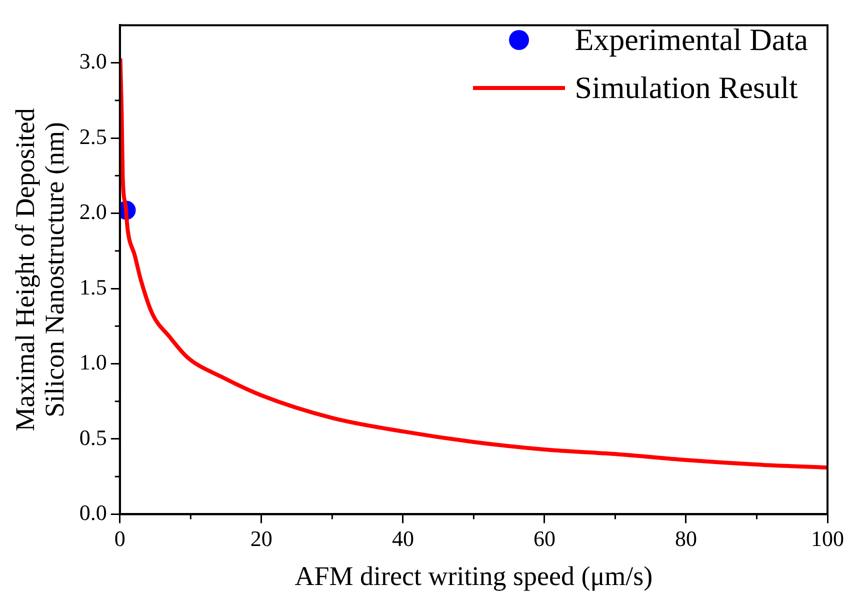 The height and width of the screenshot is (605, 856). I want to click on x-tick-label: 80, so click(685, 539).